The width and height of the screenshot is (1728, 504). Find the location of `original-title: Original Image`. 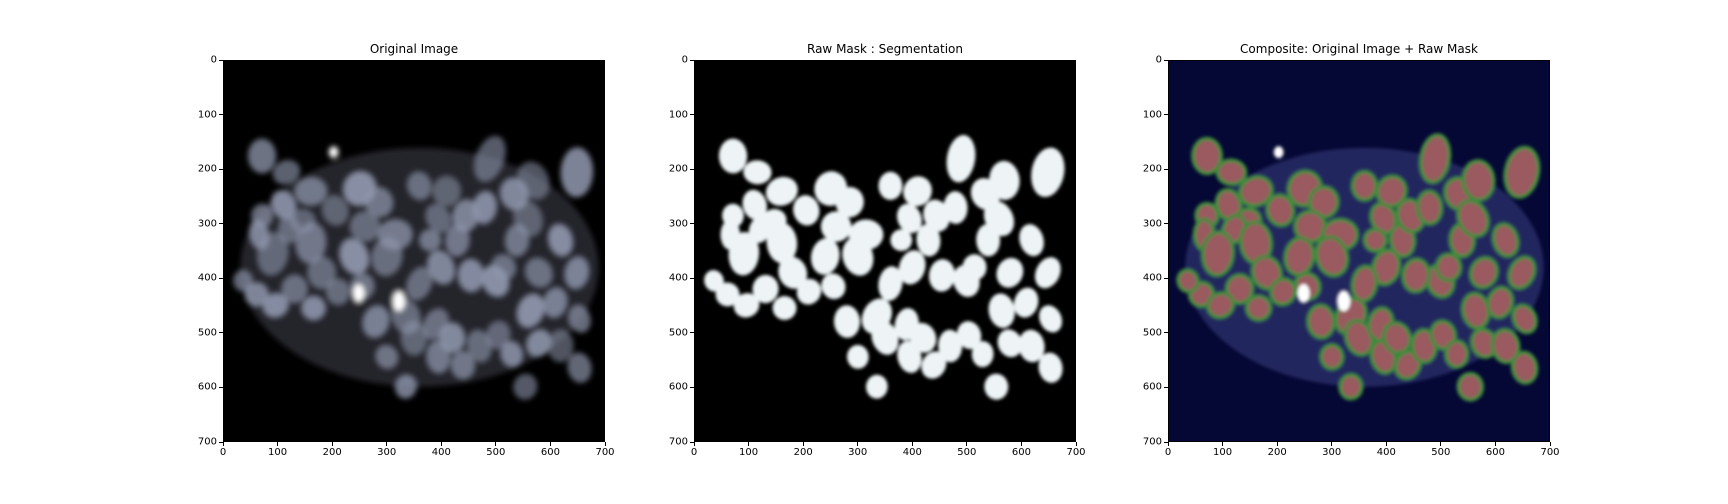

original-title: Original Image is located at coordinates (414, 49).